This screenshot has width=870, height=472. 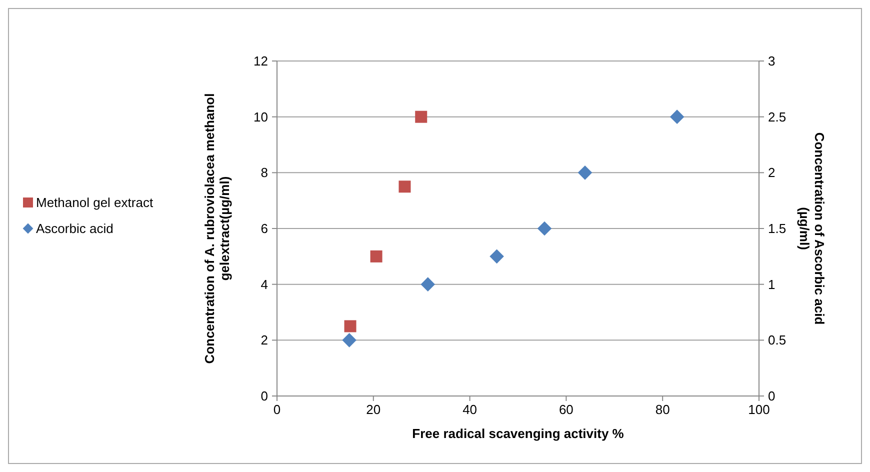 What do you see at coordinates (777, 228) in the screenshot?
I see `y2-tick-label: 1.5` at bounding box center [777, 228].